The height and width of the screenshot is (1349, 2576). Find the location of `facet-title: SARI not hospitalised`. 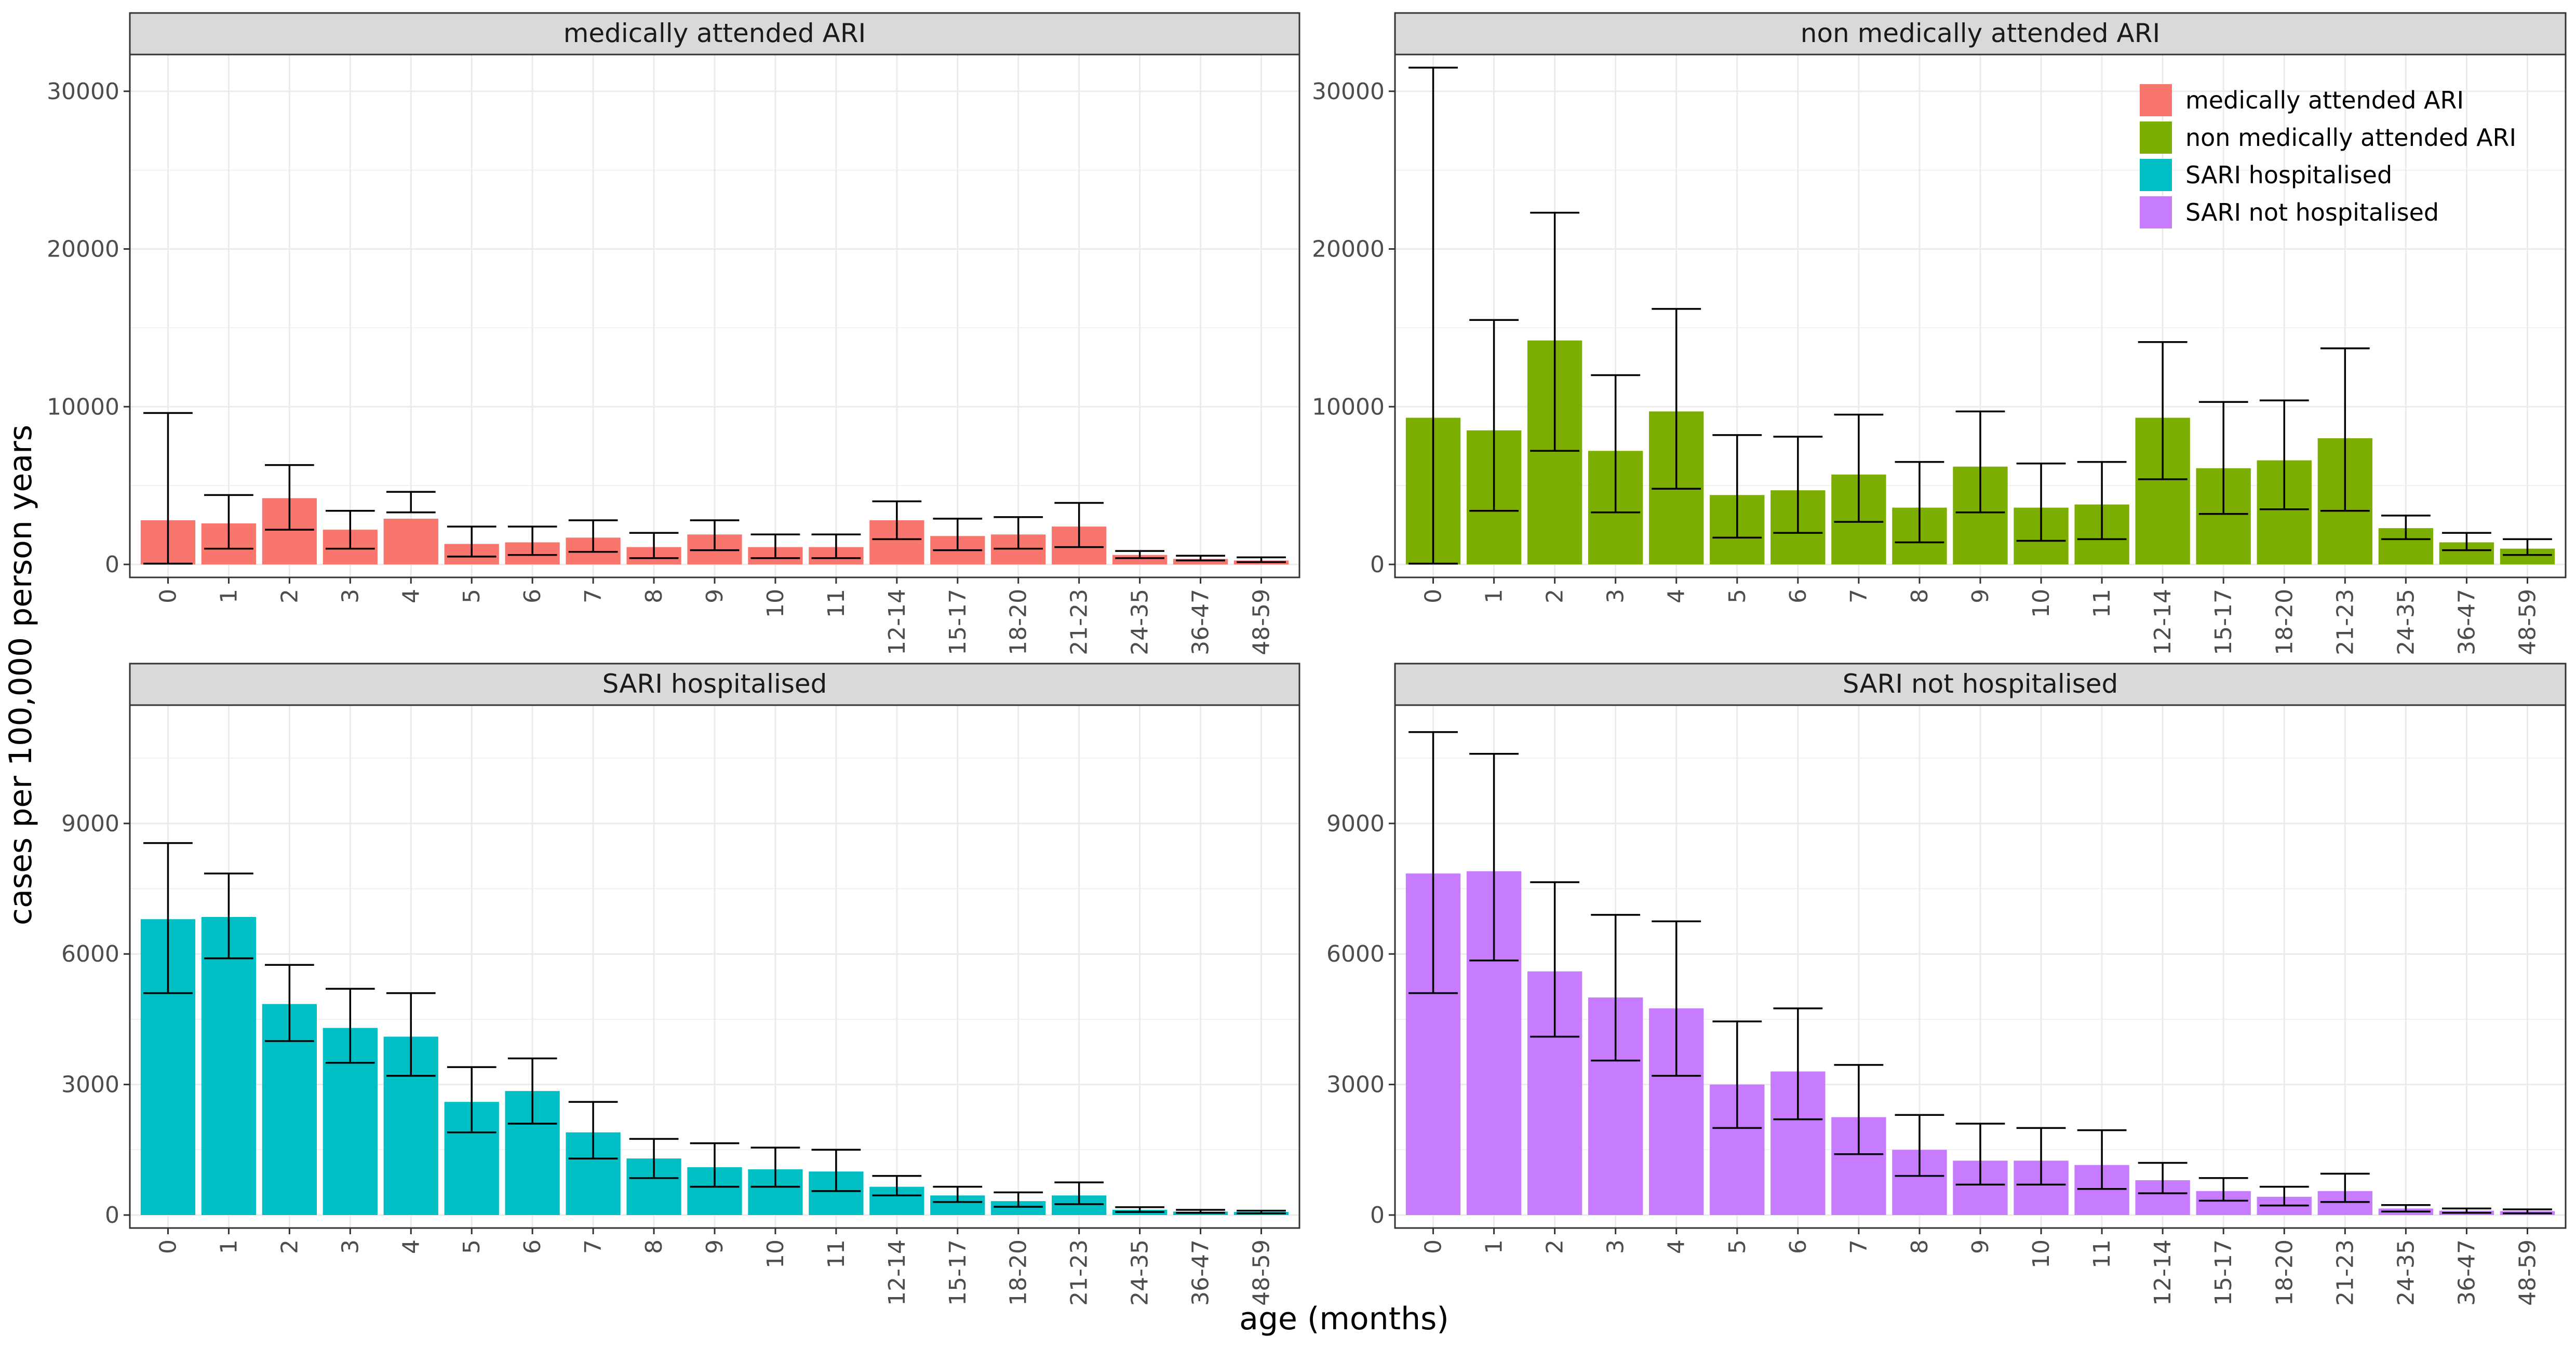

facet-title: SARI not hospitalised is located at coordinates (1981, 684).